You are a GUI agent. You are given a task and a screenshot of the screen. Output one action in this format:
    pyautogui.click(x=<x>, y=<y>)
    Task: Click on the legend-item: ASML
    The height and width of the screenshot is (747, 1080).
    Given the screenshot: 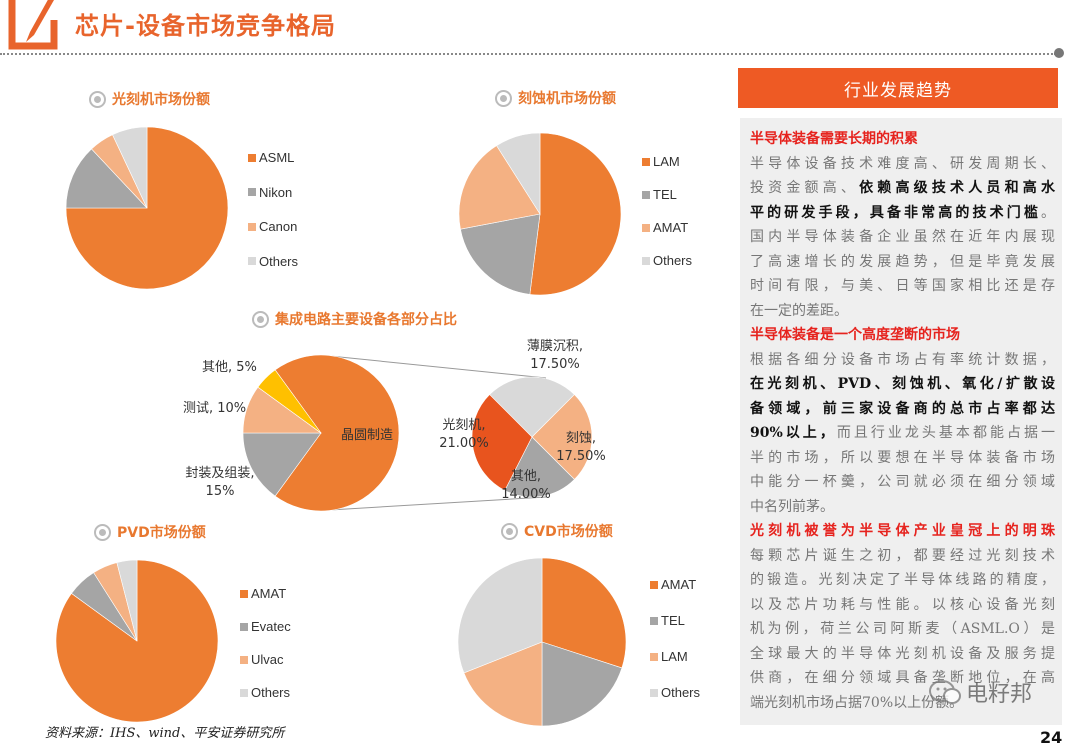 What is the action you would take?
    pyautogui.click(x=271, y=157)
    